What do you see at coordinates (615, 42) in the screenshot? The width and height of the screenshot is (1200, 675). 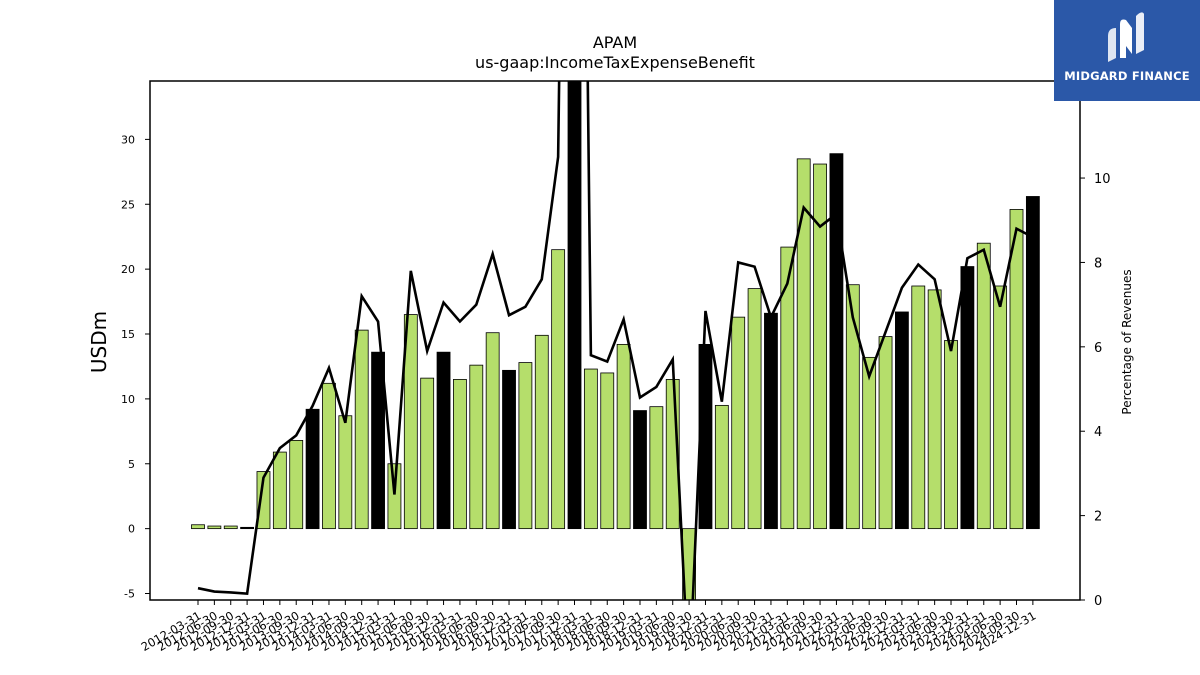 I see `chart-title: APAM` at bounding box center [615, 42].